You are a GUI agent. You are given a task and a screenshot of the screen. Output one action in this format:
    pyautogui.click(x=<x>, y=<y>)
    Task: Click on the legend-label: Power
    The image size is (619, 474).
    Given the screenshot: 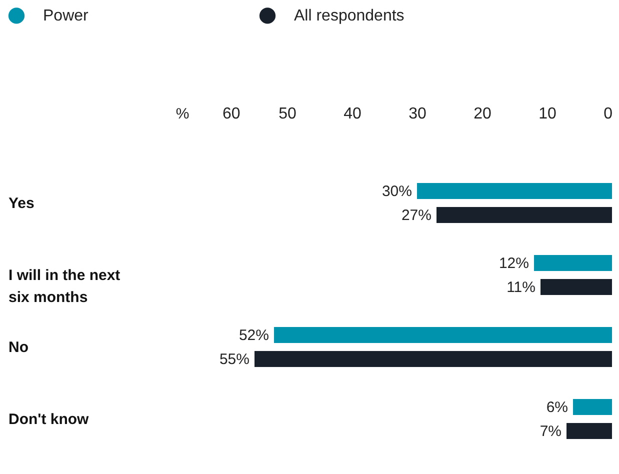 What is the action you would take?
    pyautogui.click(x=66, y=16)
    